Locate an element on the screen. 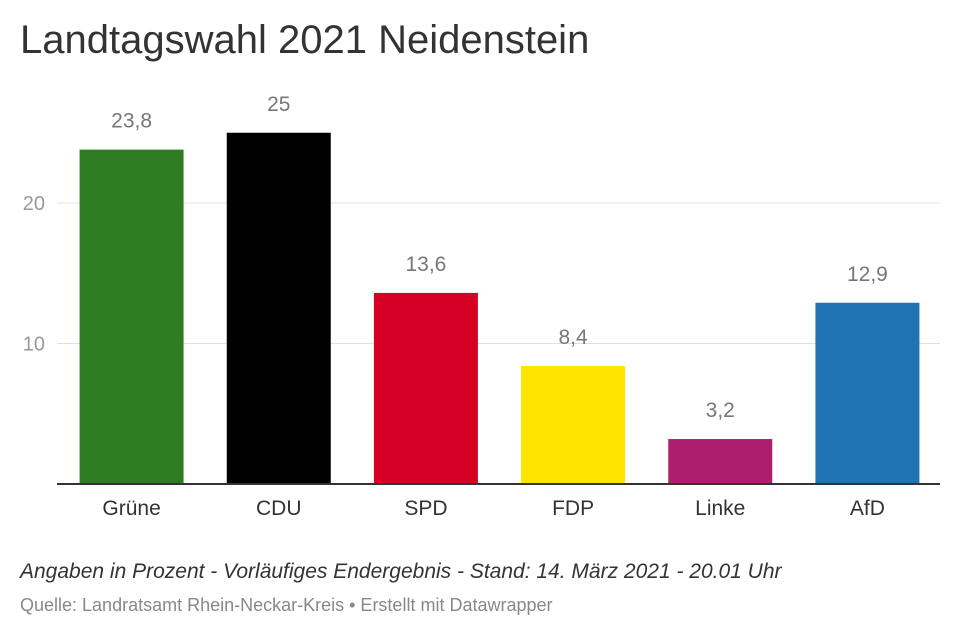 This screenshot has height=640, width=960. category-label: SPD is located at coordinates (425, 508).